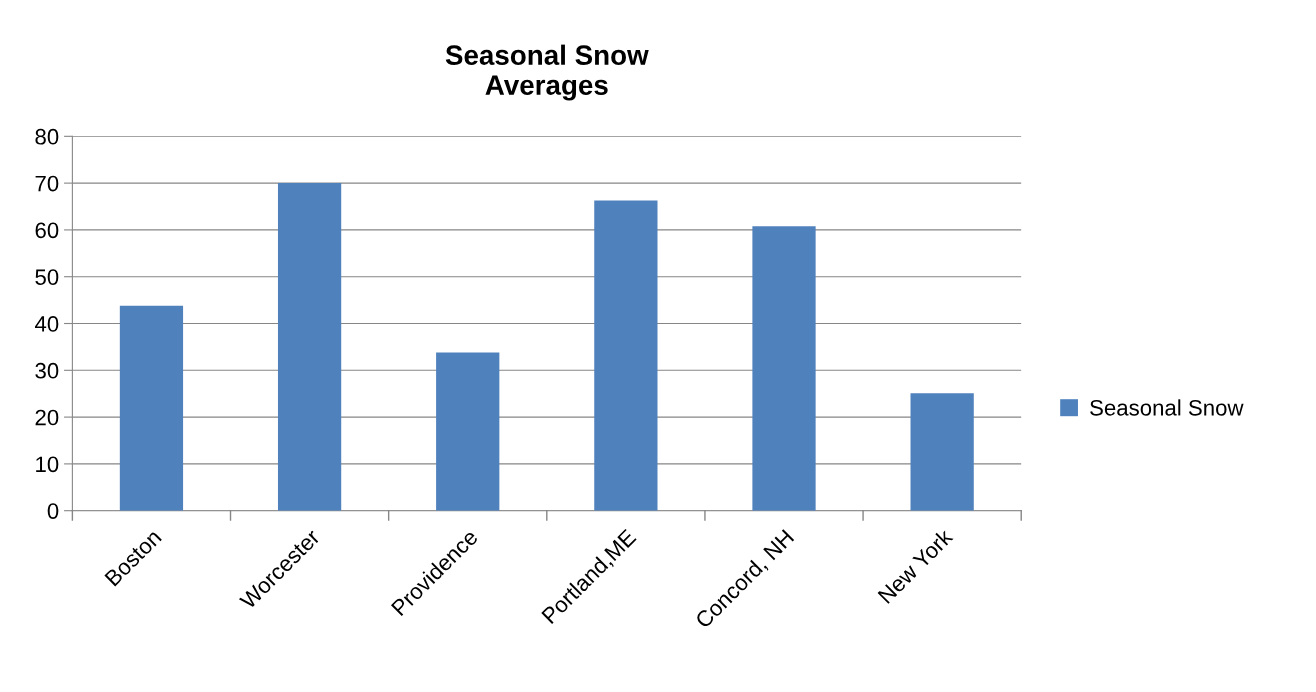 This screenshot has height=692, width=1316. What do you see at coordinates (47, 464) in the screenshot?
I see `y-tick-label: 10` at bounding box center [47, 464].